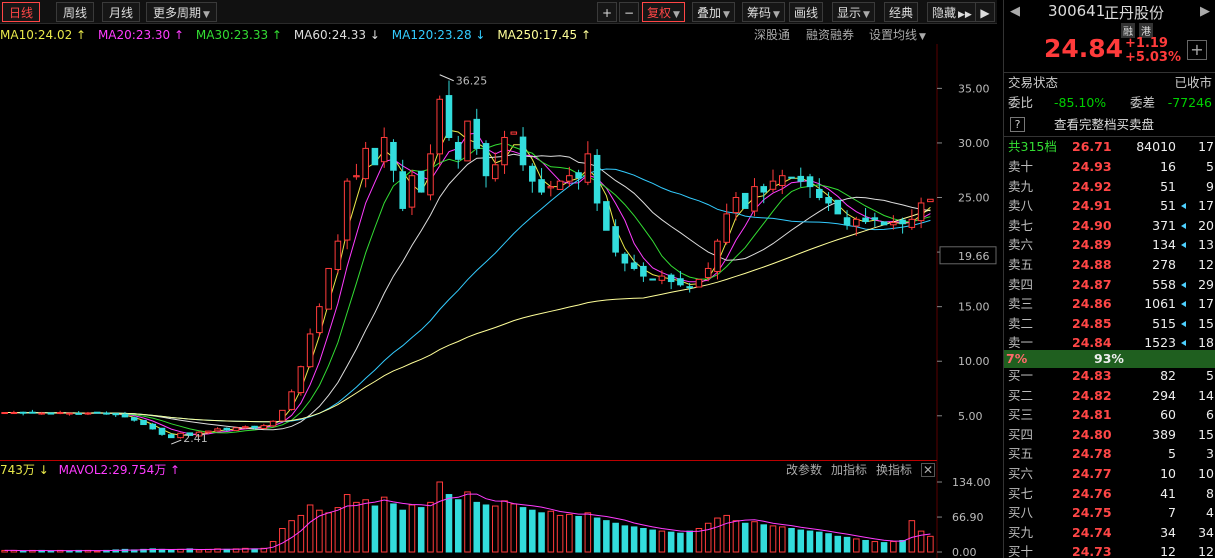  Describe the element at coordinates (1109, 124) in the screenshot. I see `full-book-row: ? 查看完整档买卖盘` at that location.